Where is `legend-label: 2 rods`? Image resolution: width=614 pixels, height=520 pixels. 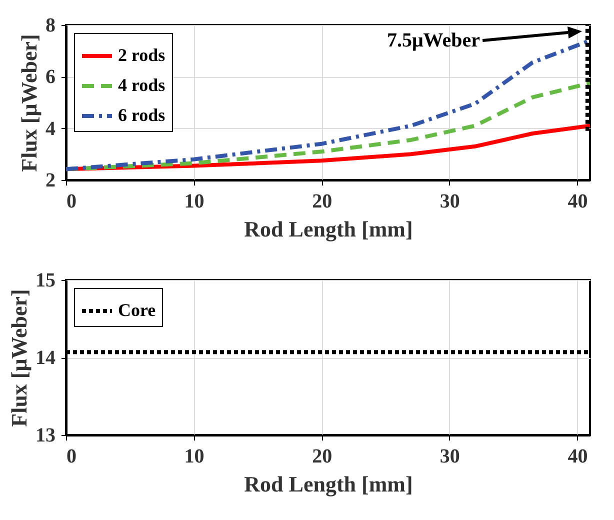 legend-label: 2 rods is located at coordinates (142, 55).